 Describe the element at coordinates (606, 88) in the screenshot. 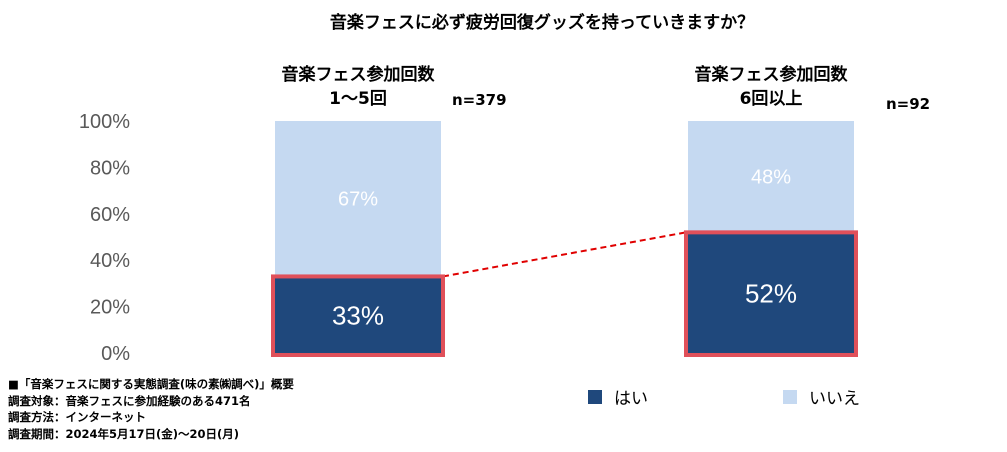

I see `group-labels: 音楽フェス参加回数 1～5回 n=379 音楽フェス参加回数 6回以上 n=92` at that location.